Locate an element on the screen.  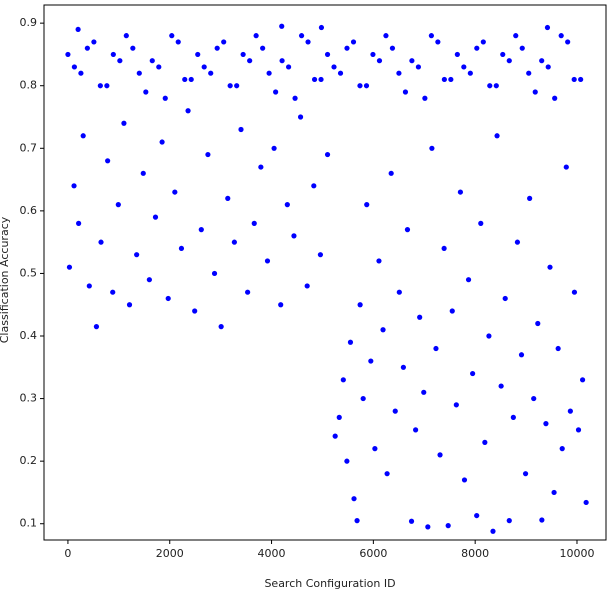
y-tick-label: 0.5 is located at coordinates (29, 272).